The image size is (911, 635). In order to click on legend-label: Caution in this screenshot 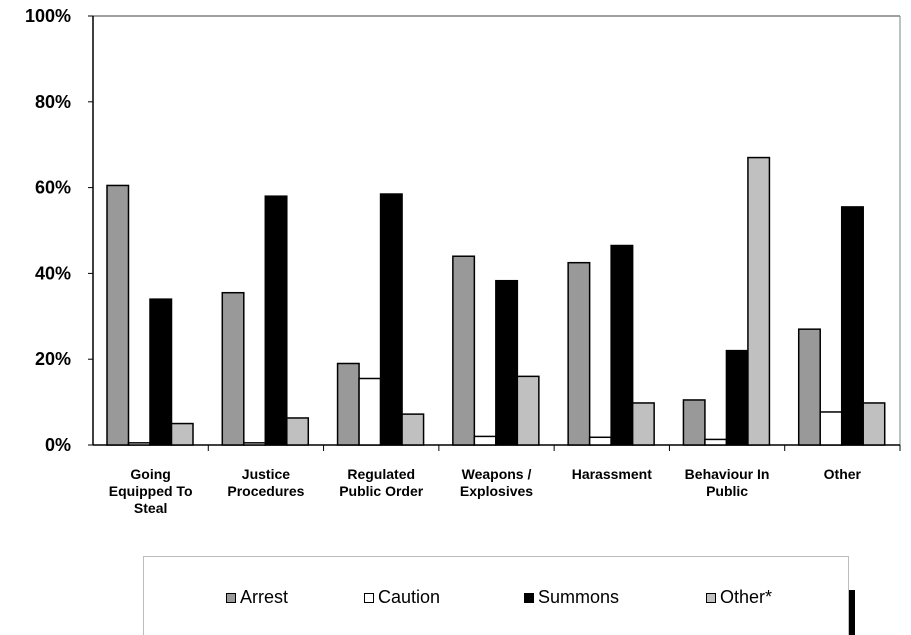, I will do `click(409, 597)`.